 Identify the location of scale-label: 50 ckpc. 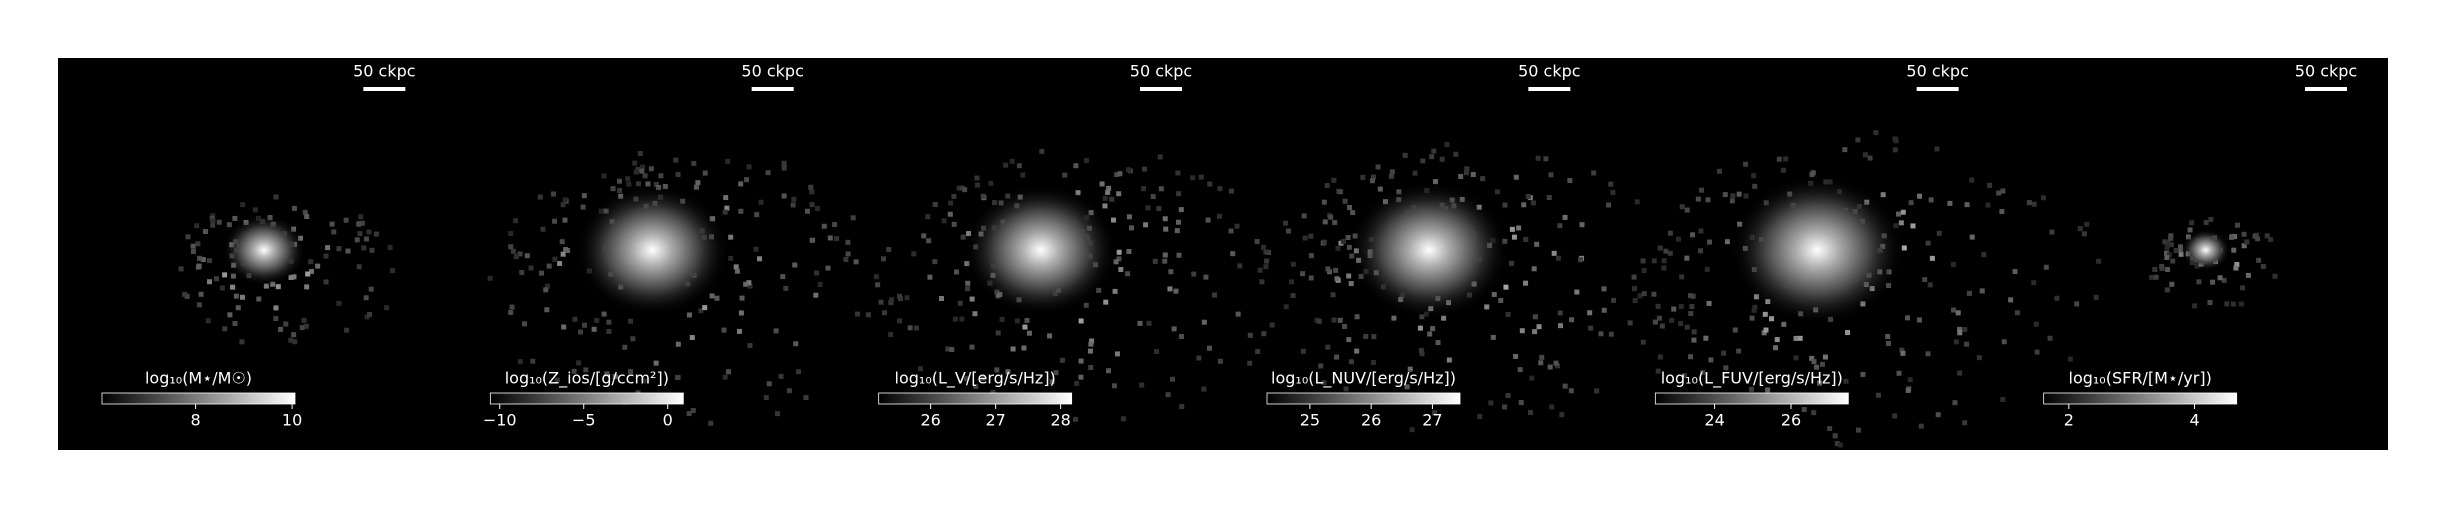
(1937, 71).